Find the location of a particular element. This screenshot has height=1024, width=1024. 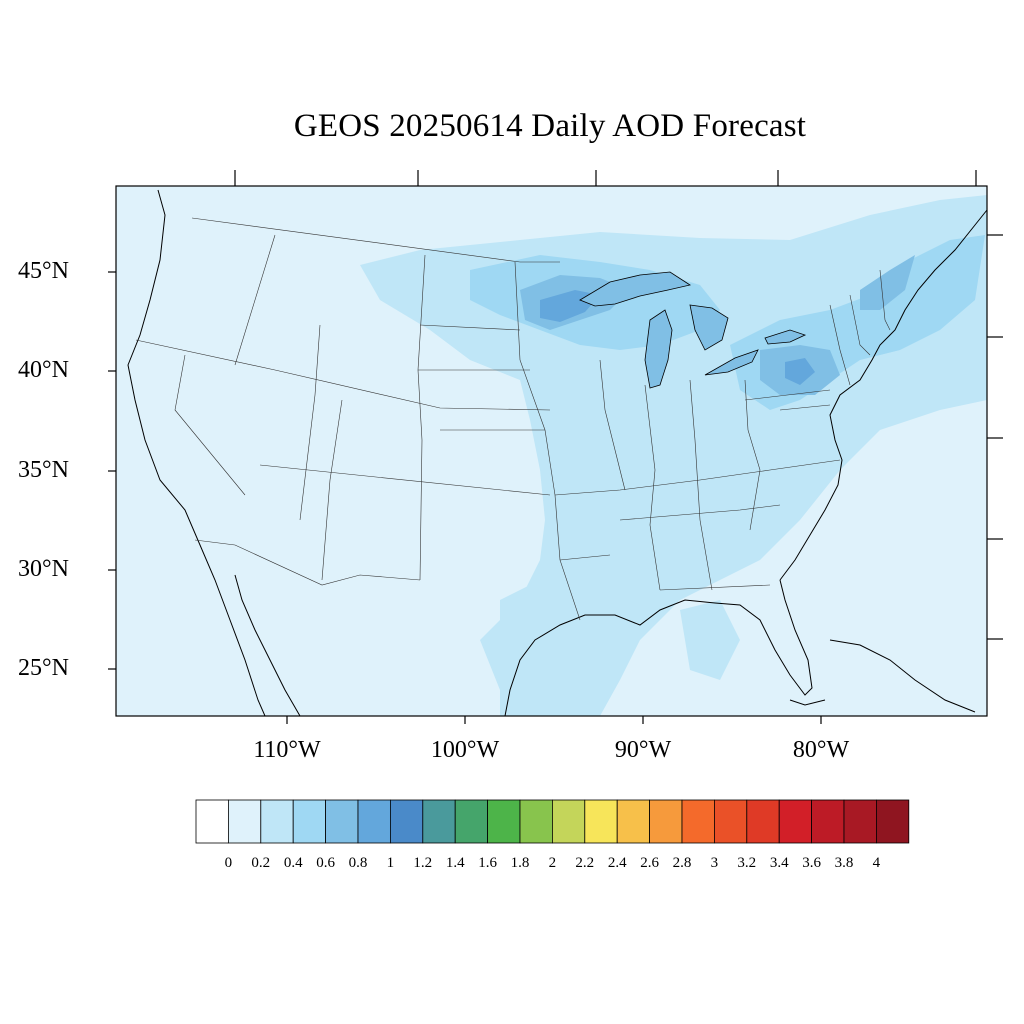

lat-label-35: 35°N is located at coordinates (43, 470).